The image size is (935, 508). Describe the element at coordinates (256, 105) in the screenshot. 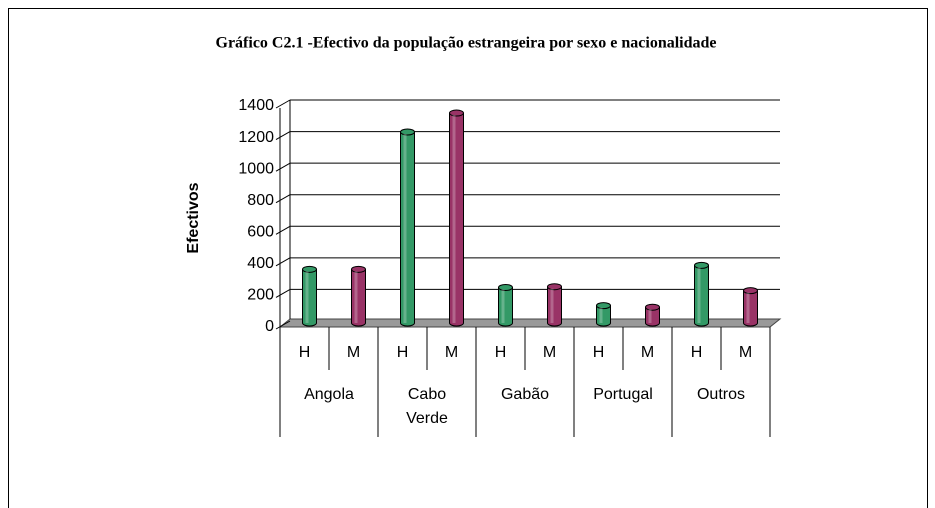

I see `y-tick-label: 1400` at that location.